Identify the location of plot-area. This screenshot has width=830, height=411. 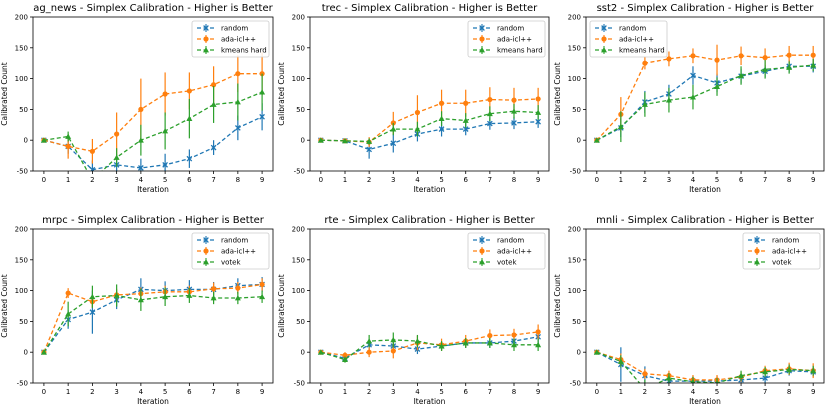
(429, 343).